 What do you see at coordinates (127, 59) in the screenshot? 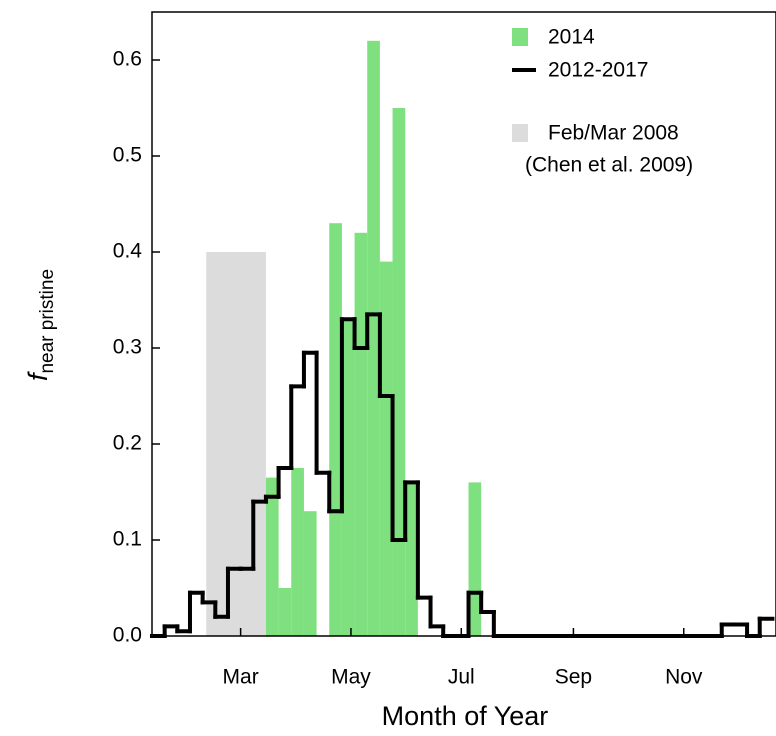
I see `y-tick-label: 0.6` at bounding box center [127, 59].